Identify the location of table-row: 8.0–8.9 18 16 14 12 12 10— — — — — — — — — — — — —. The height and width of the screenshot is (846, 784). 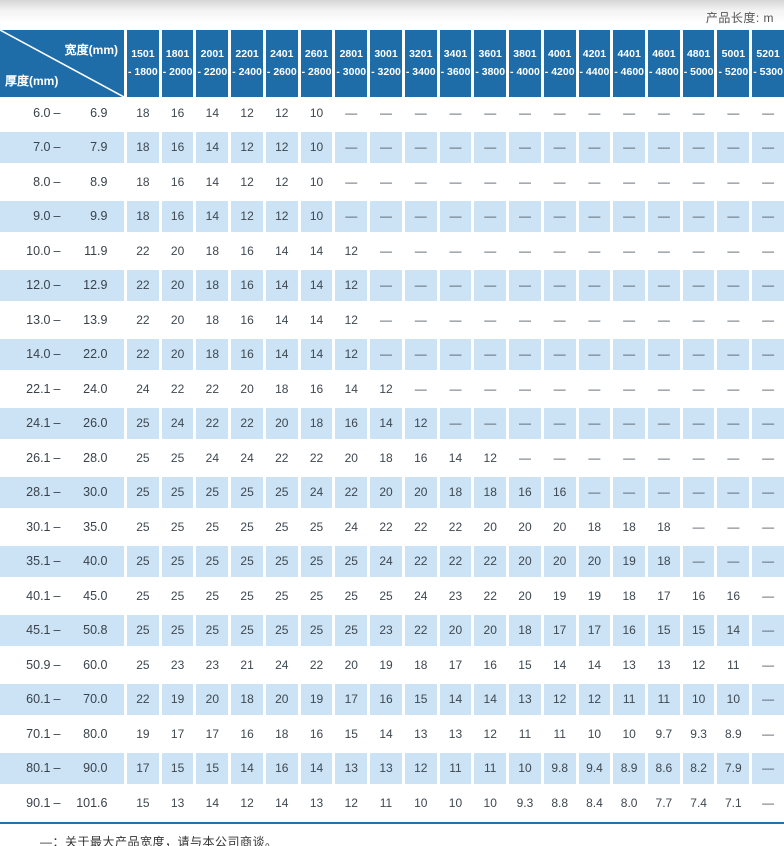
(392, 183).